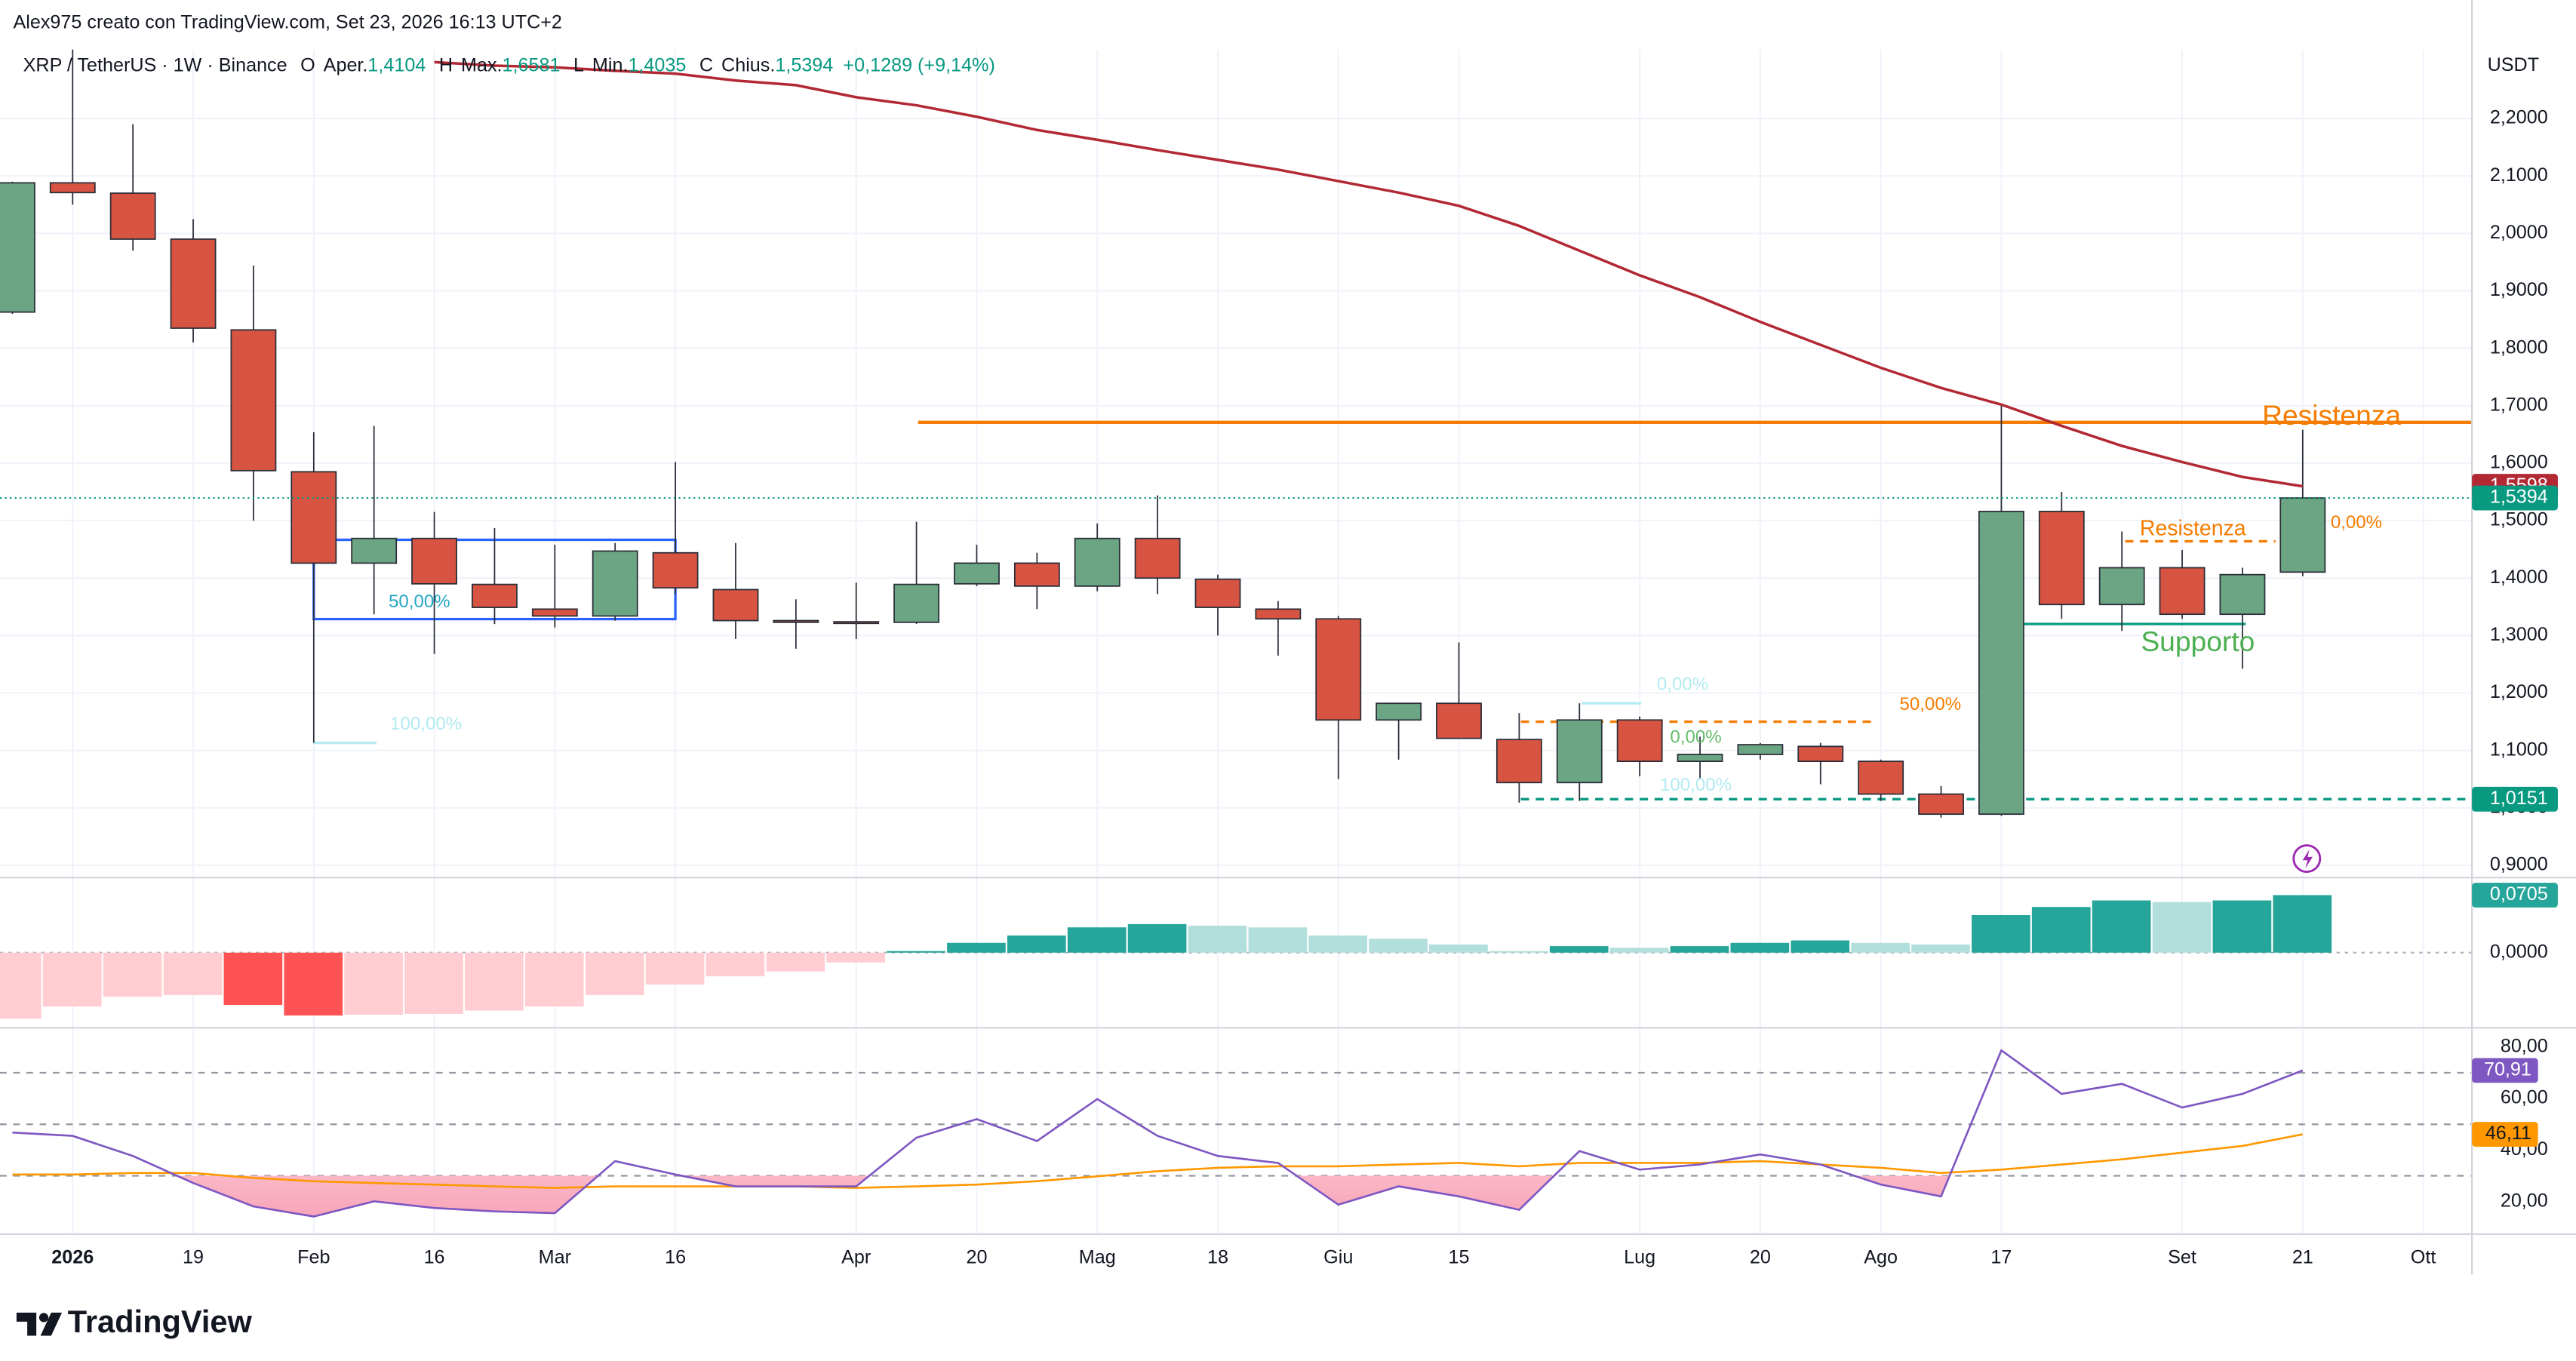  Describe the element at coordinates (160, 1321) in the screenshot. I see `brand: TradingView` at that location.